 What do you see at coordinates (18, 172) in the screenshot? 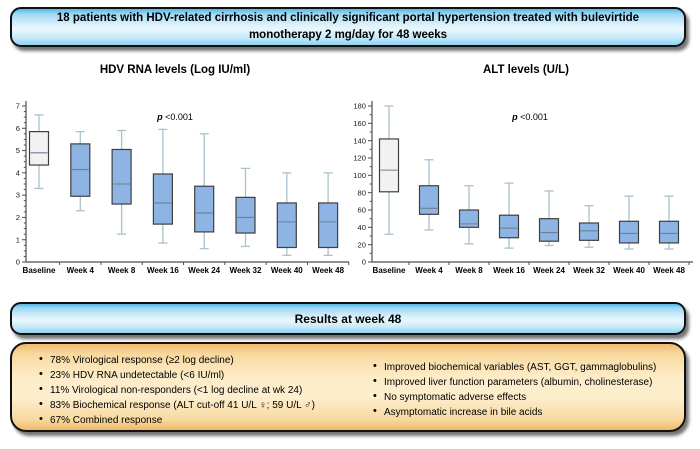
I see `svg-text: 4` at bounding box center [18, 172].